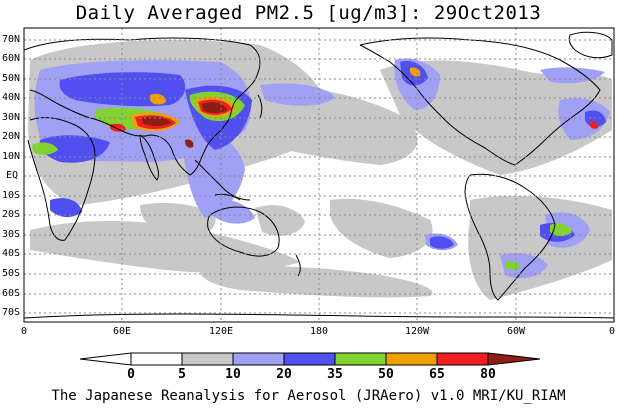 This screenshot has width=617, height=410. Describe the element at coordinates (11, 293) in the screenshot. I see `lat-label-60s: 60S` at that location.